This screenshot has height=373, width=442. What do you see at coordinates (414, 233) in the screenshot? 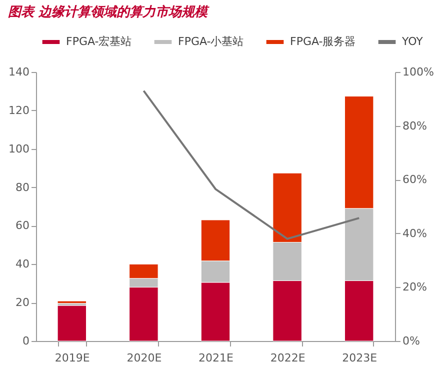
I see `y2-tick-label: 40%` at bounding box center [414, 233].